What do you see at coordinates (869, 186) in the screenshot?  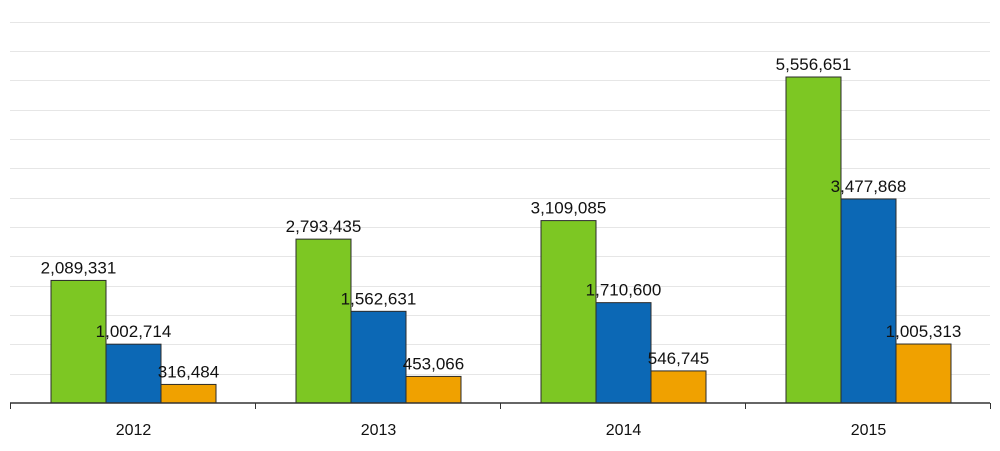 I see `data-label-2015-series-2: 3,477,868` at bounding box center [869, 186].